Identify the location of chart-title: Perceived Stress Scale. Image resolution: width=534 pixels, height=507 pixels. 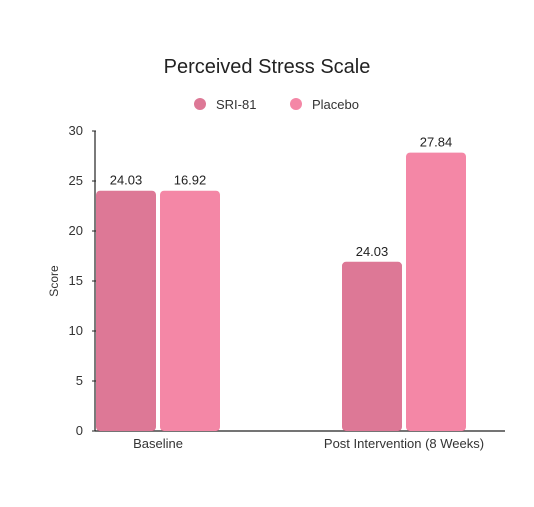
(267, 67).